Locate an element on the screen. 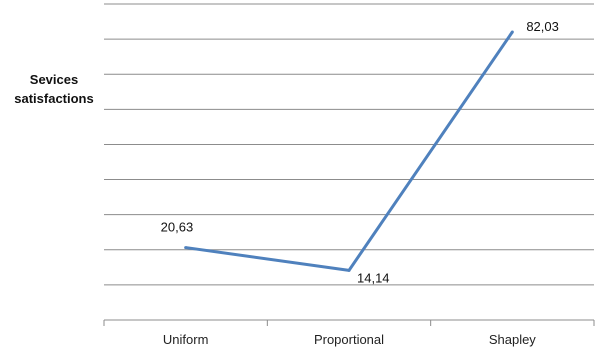  data-label: 20,63 is located at coordinates (177, 227).